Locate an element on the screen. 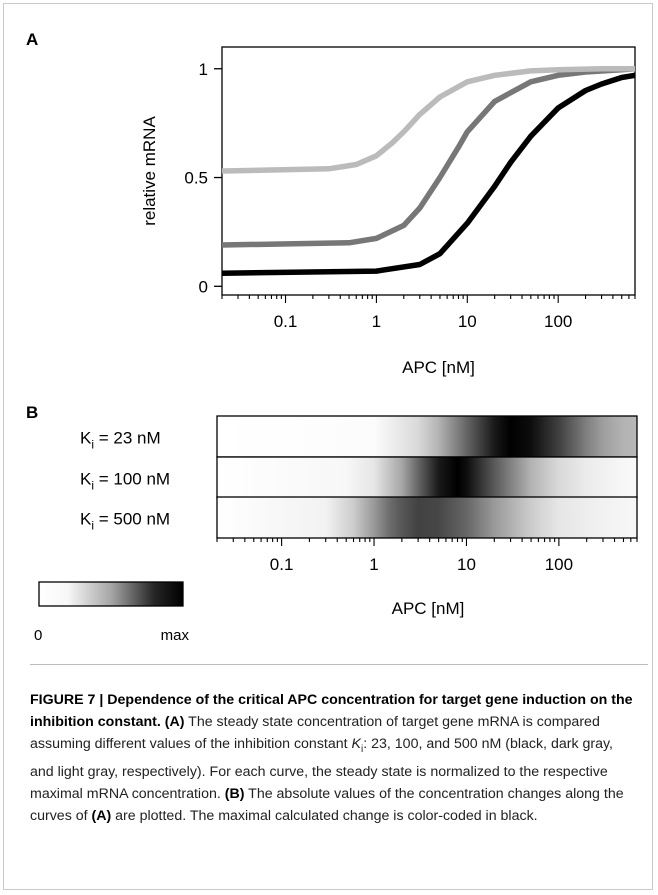  heatmap-x-tick-label: 0.1 is located at coordinates (282, 564).